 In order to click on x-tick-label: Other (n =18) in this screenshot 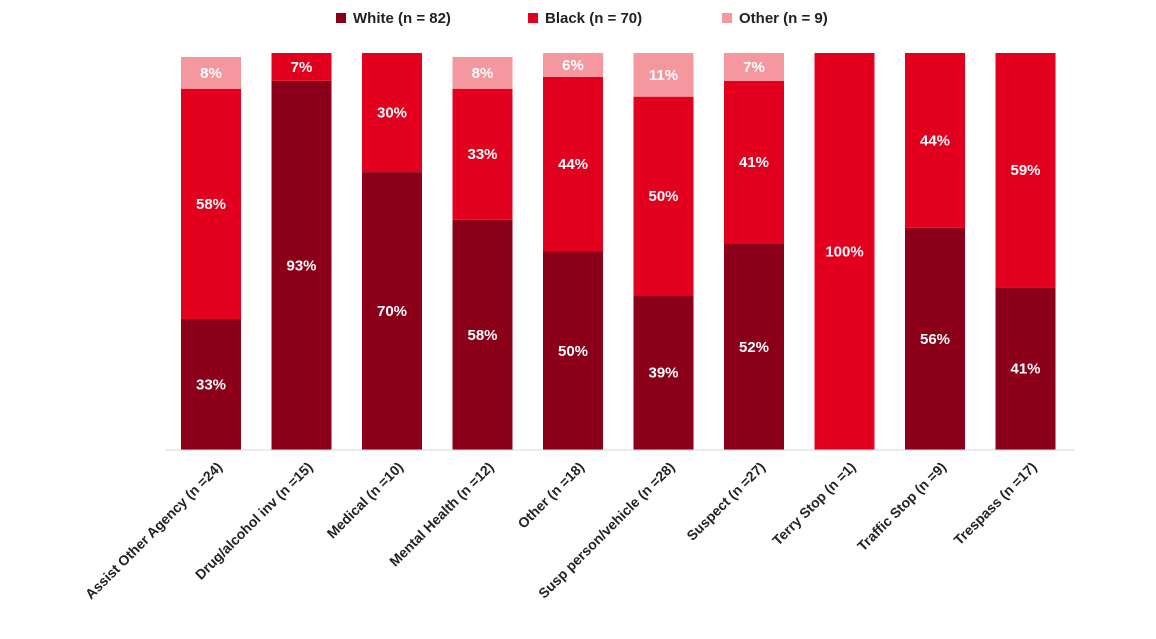, I will do `click(550, 495)`.